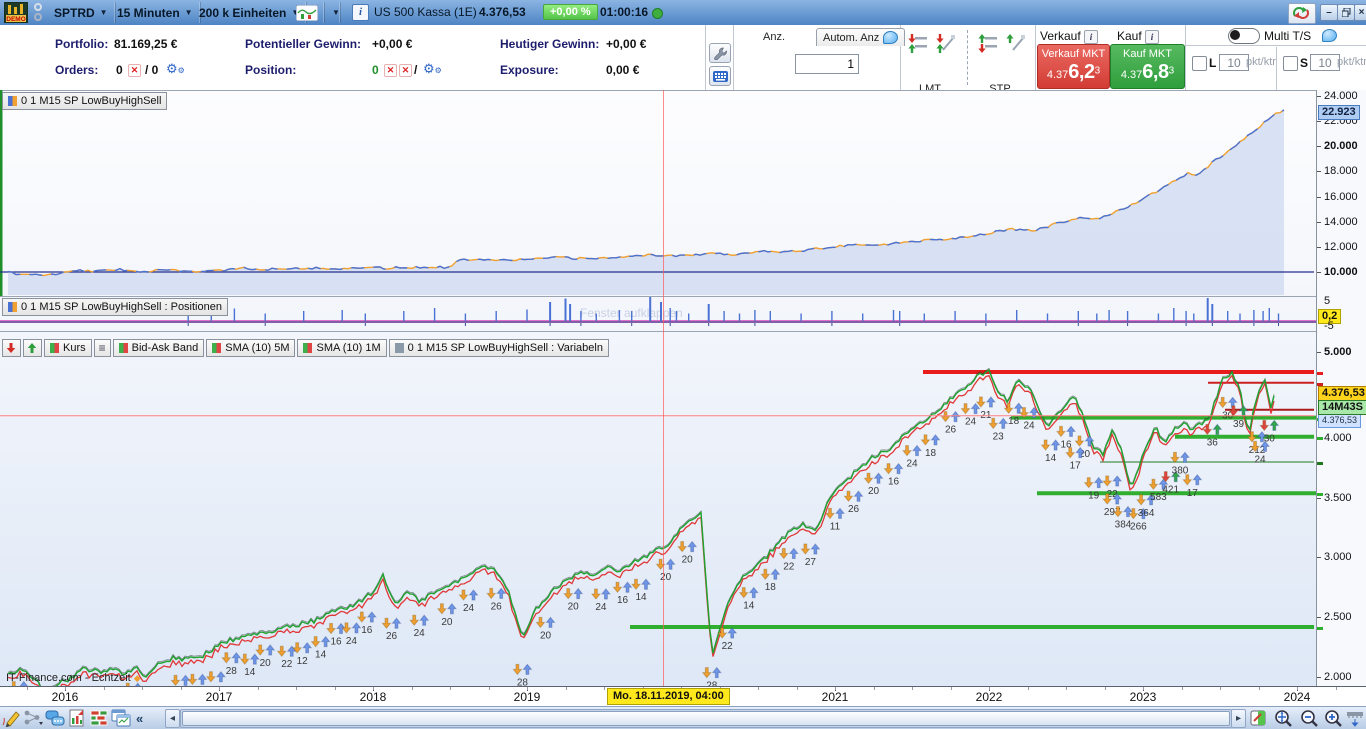 Image resolution: width=1366 pixels, height=729 pixels. What do you see at coordinates (1147, 66) in the screenshot?
I see `buy-market-button: Kauf MKT 4.376,83` at bounding box center [1147, 66].